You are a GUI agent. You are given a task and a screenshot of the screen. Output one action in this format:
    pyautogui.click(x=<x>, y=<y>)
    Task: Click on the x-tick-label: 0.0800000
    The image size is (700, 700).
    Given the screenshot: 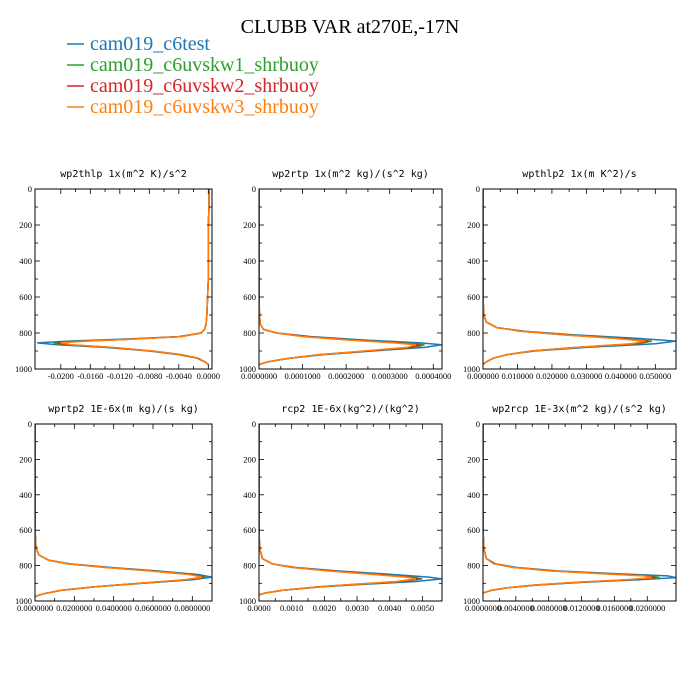 What is the action you would take?
    pyautogui.click(x=192, y=608)
    